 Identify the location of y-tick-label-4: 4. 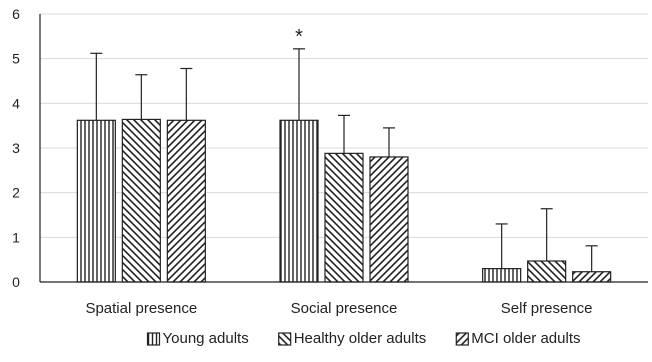
(16, 103).